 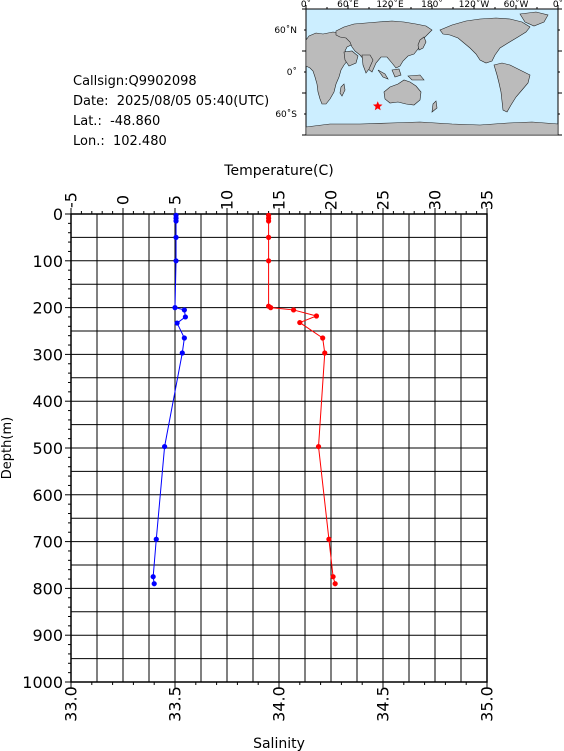 I want to click on salinity-profile-line, so click(x=302, y=399).